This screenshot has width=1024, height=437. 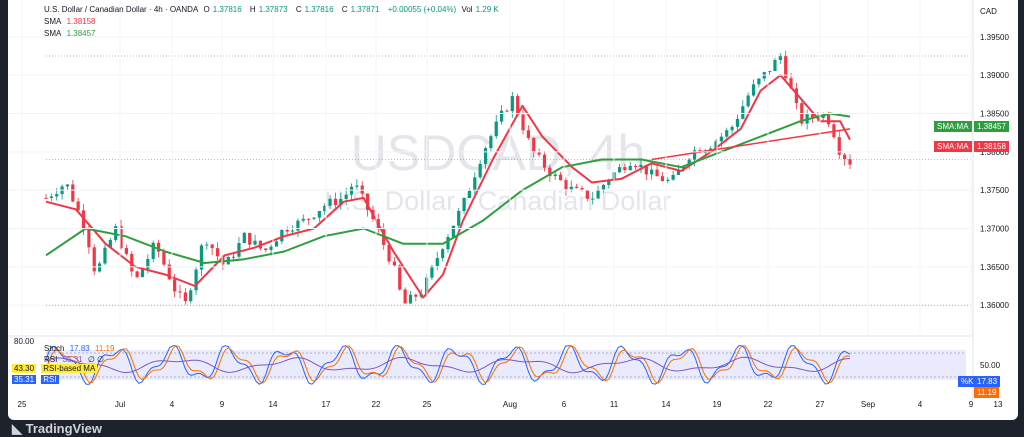 What do you see at coordinates (967, 381) in the screenshot?
I see `stoch-k-tag: %K` at bounding box center [967, 381].